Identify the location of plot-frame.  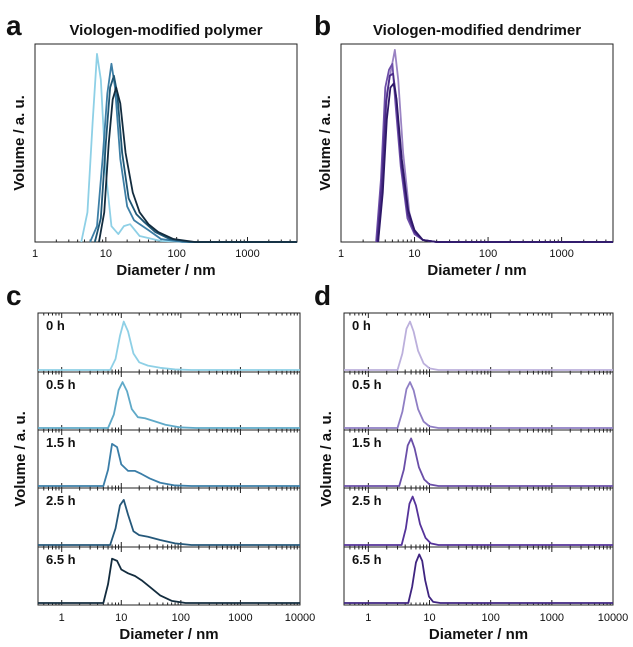
(166, 143).